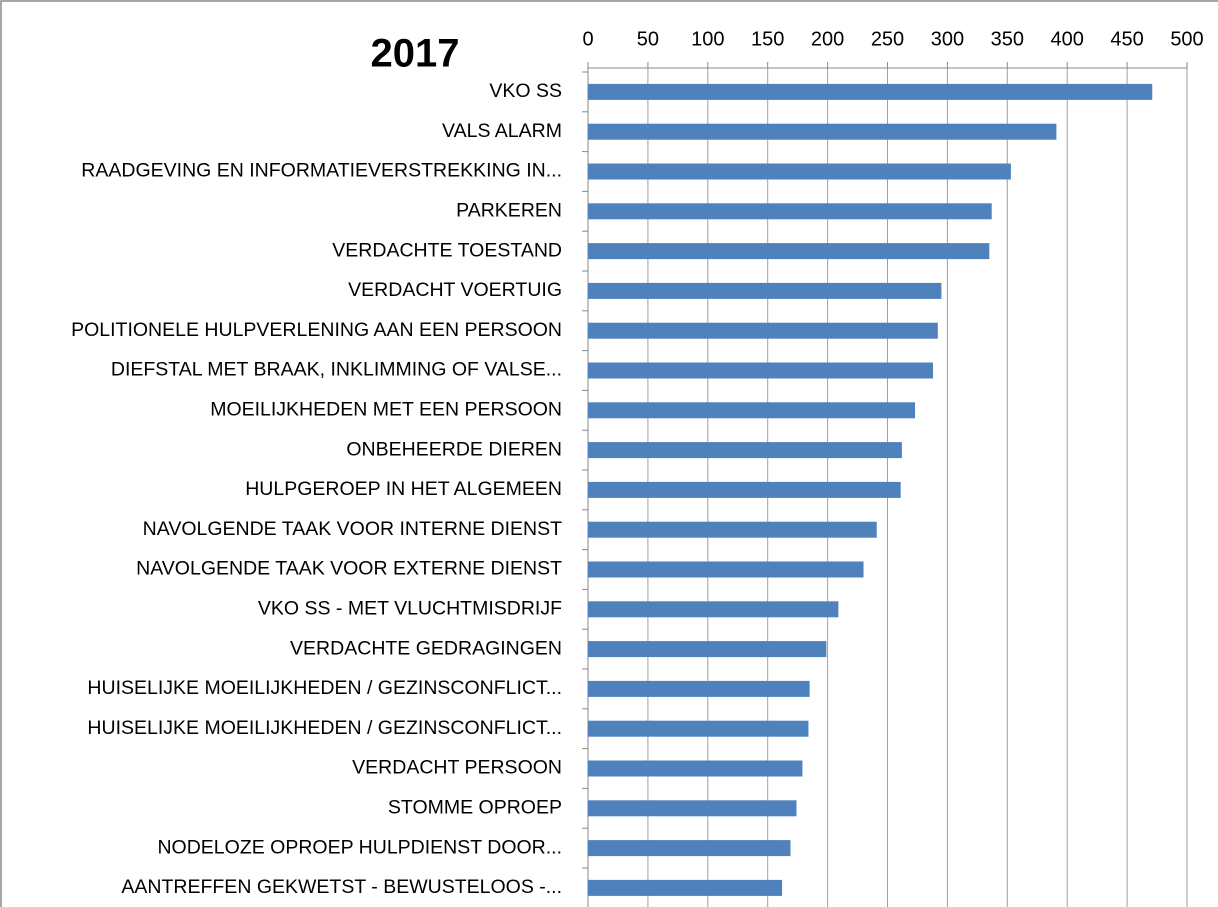  Describe the element at coordinates (403, 489) in the screenshot. I see `y-tick-label: HULPGEROEP IN HET ALGEMEEN` at that location.